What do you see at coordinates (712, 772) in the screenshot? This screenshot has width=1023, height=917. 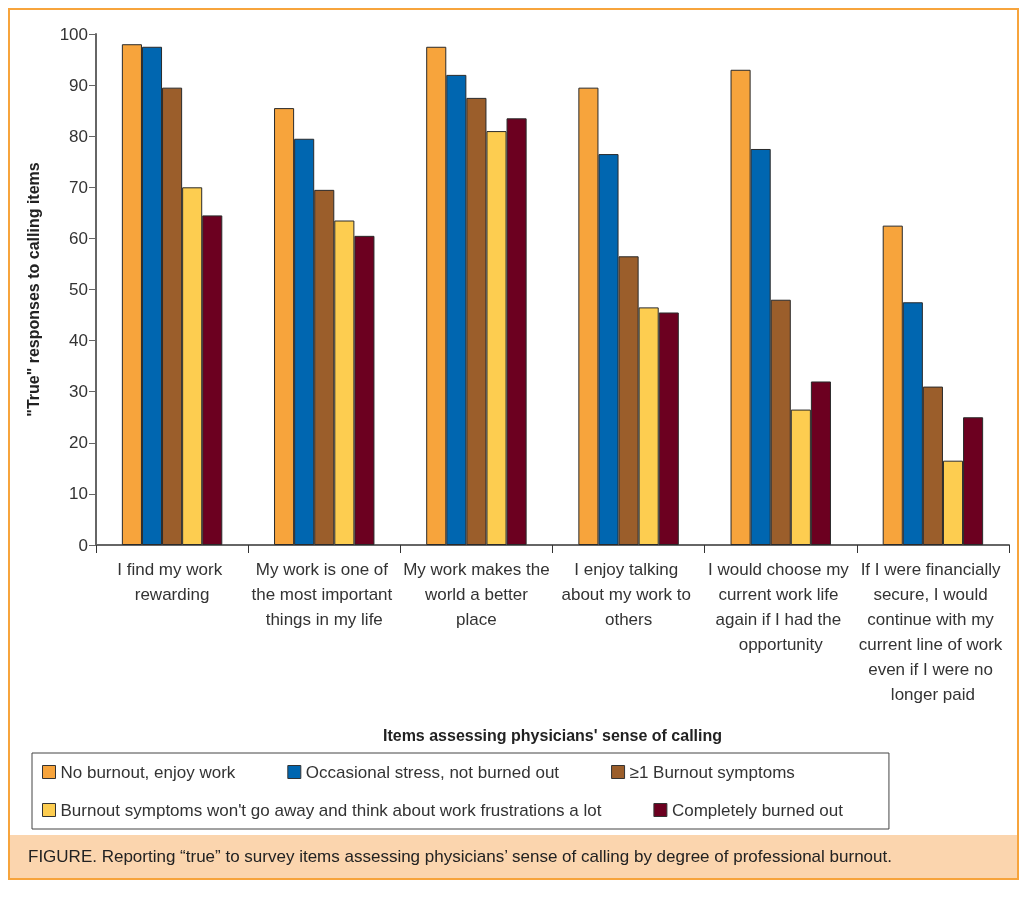 I see `legend-label: ≥1 Burnout symptoms` at bounding box center [712, 772].